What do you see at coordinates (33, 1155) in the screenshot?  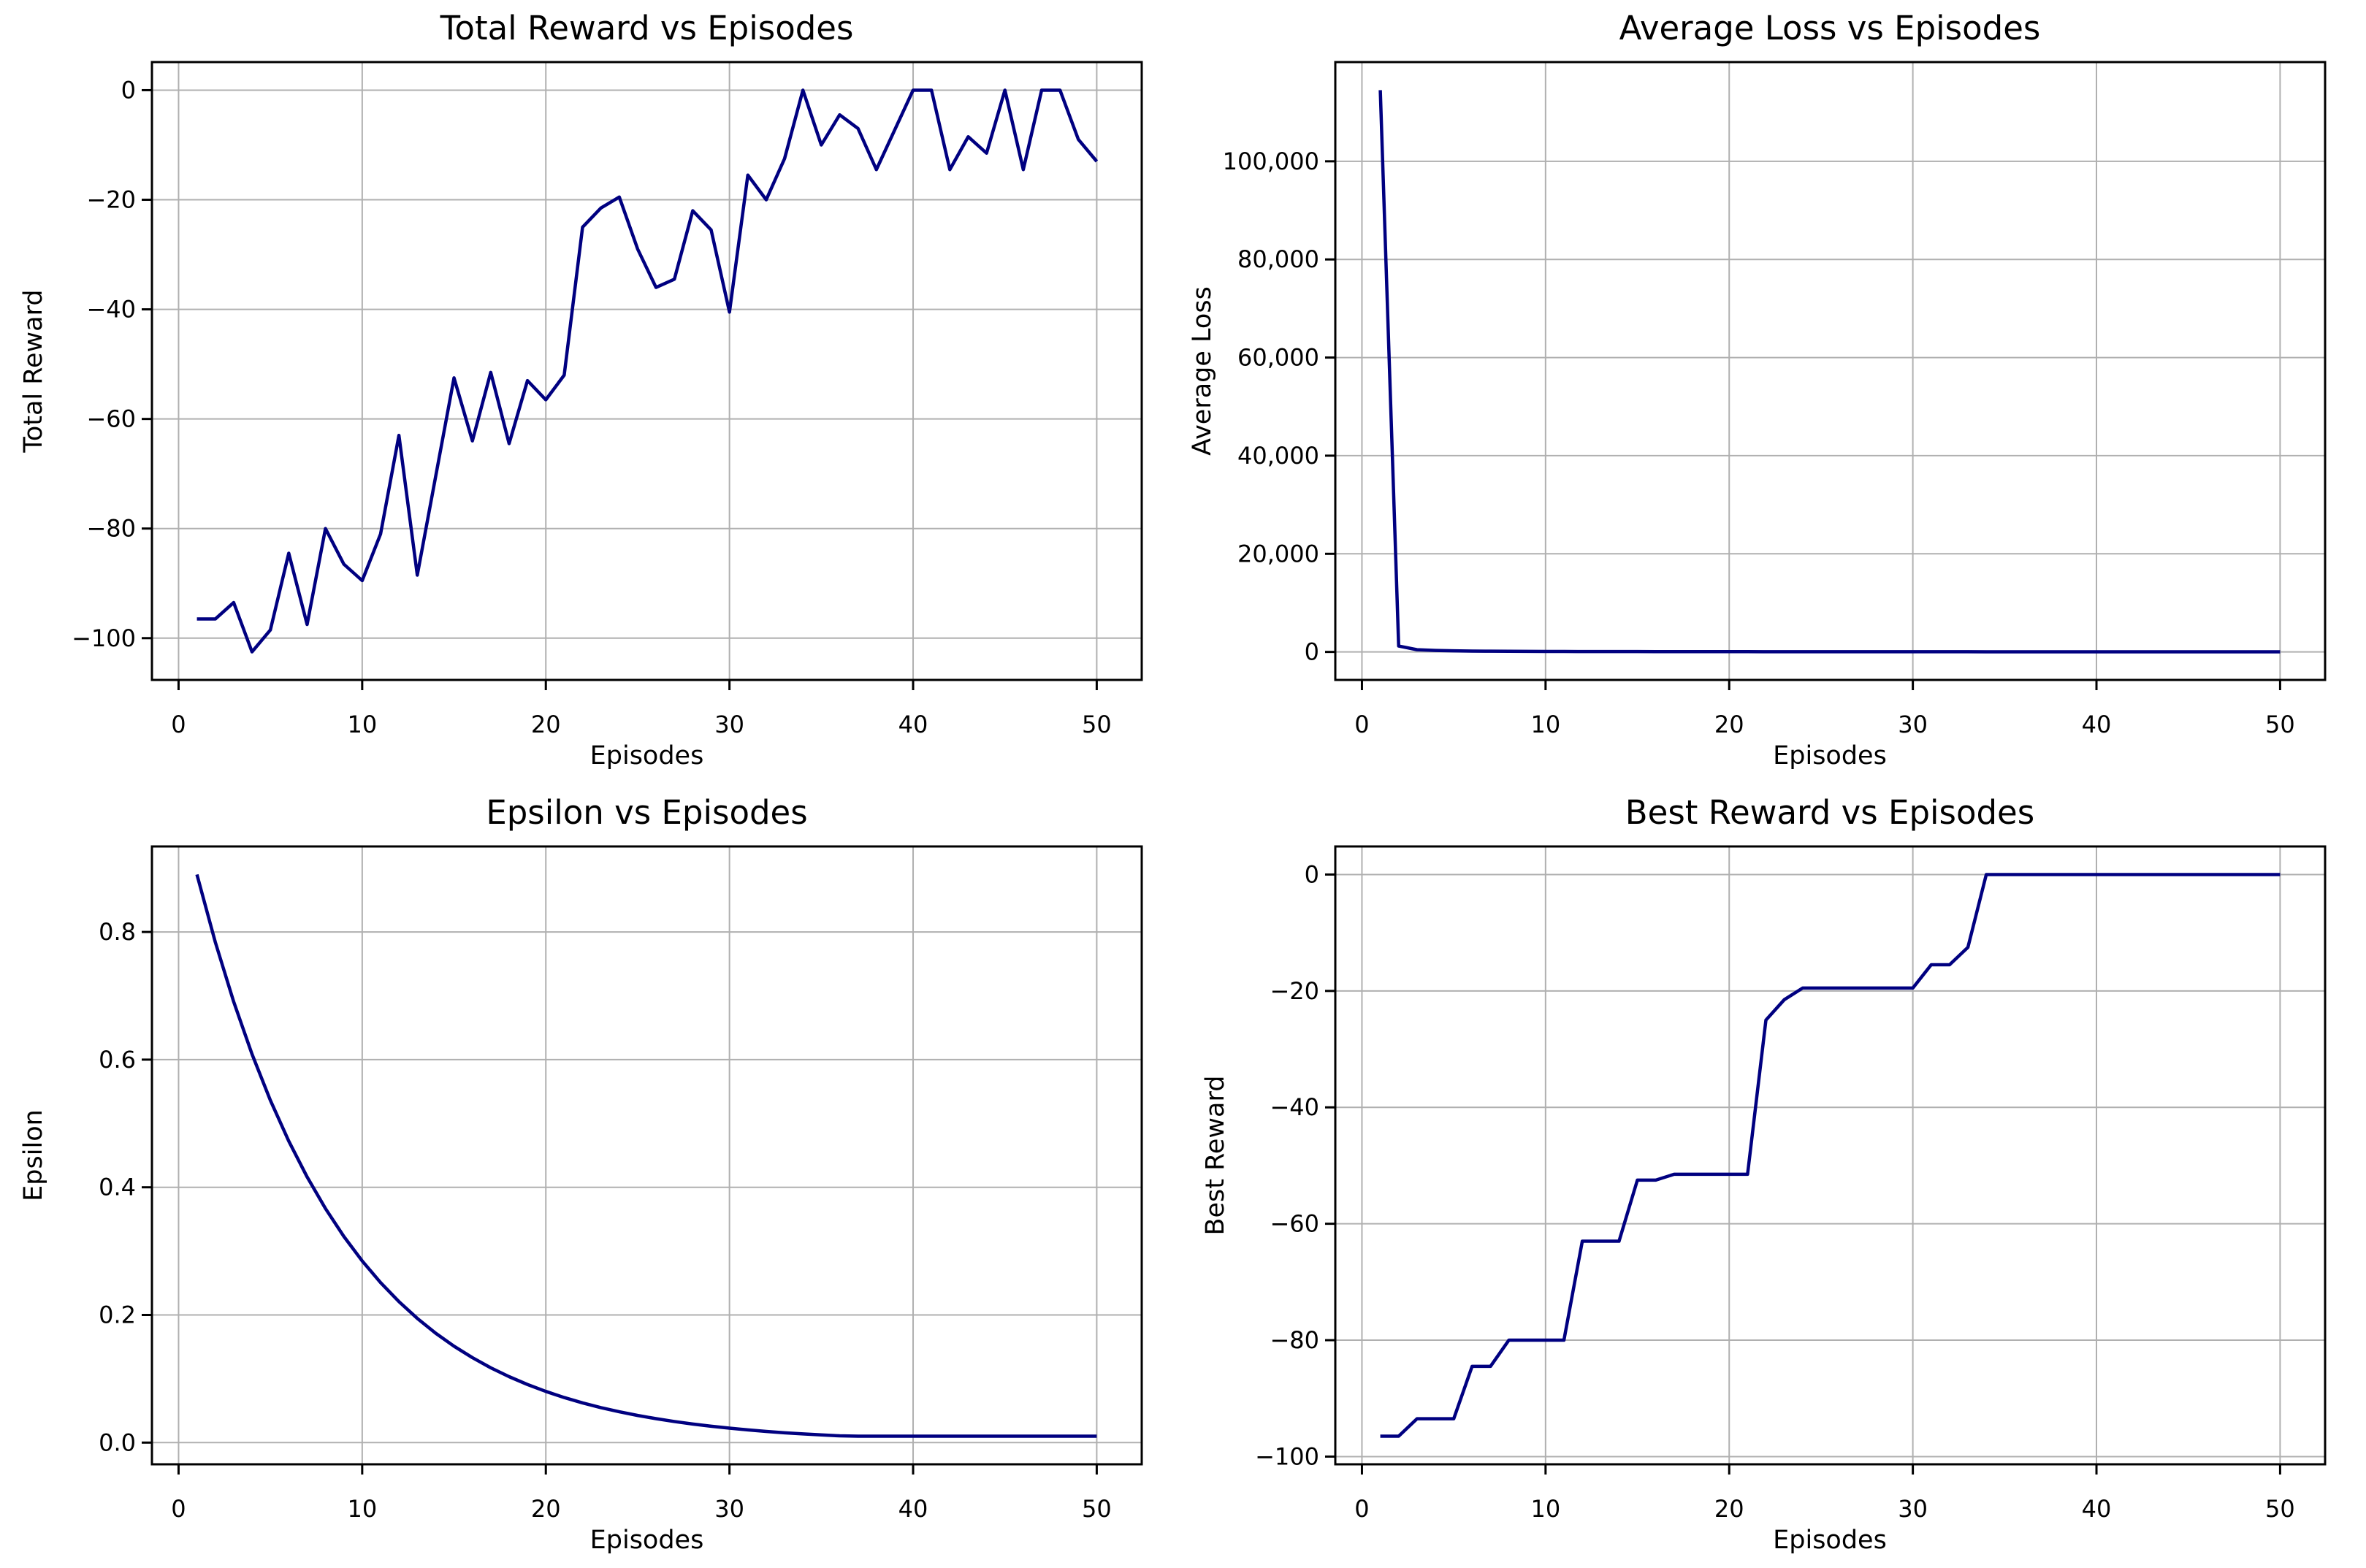 I see `y-axis-label: Epsilon` at bounding box center [33, 1155].